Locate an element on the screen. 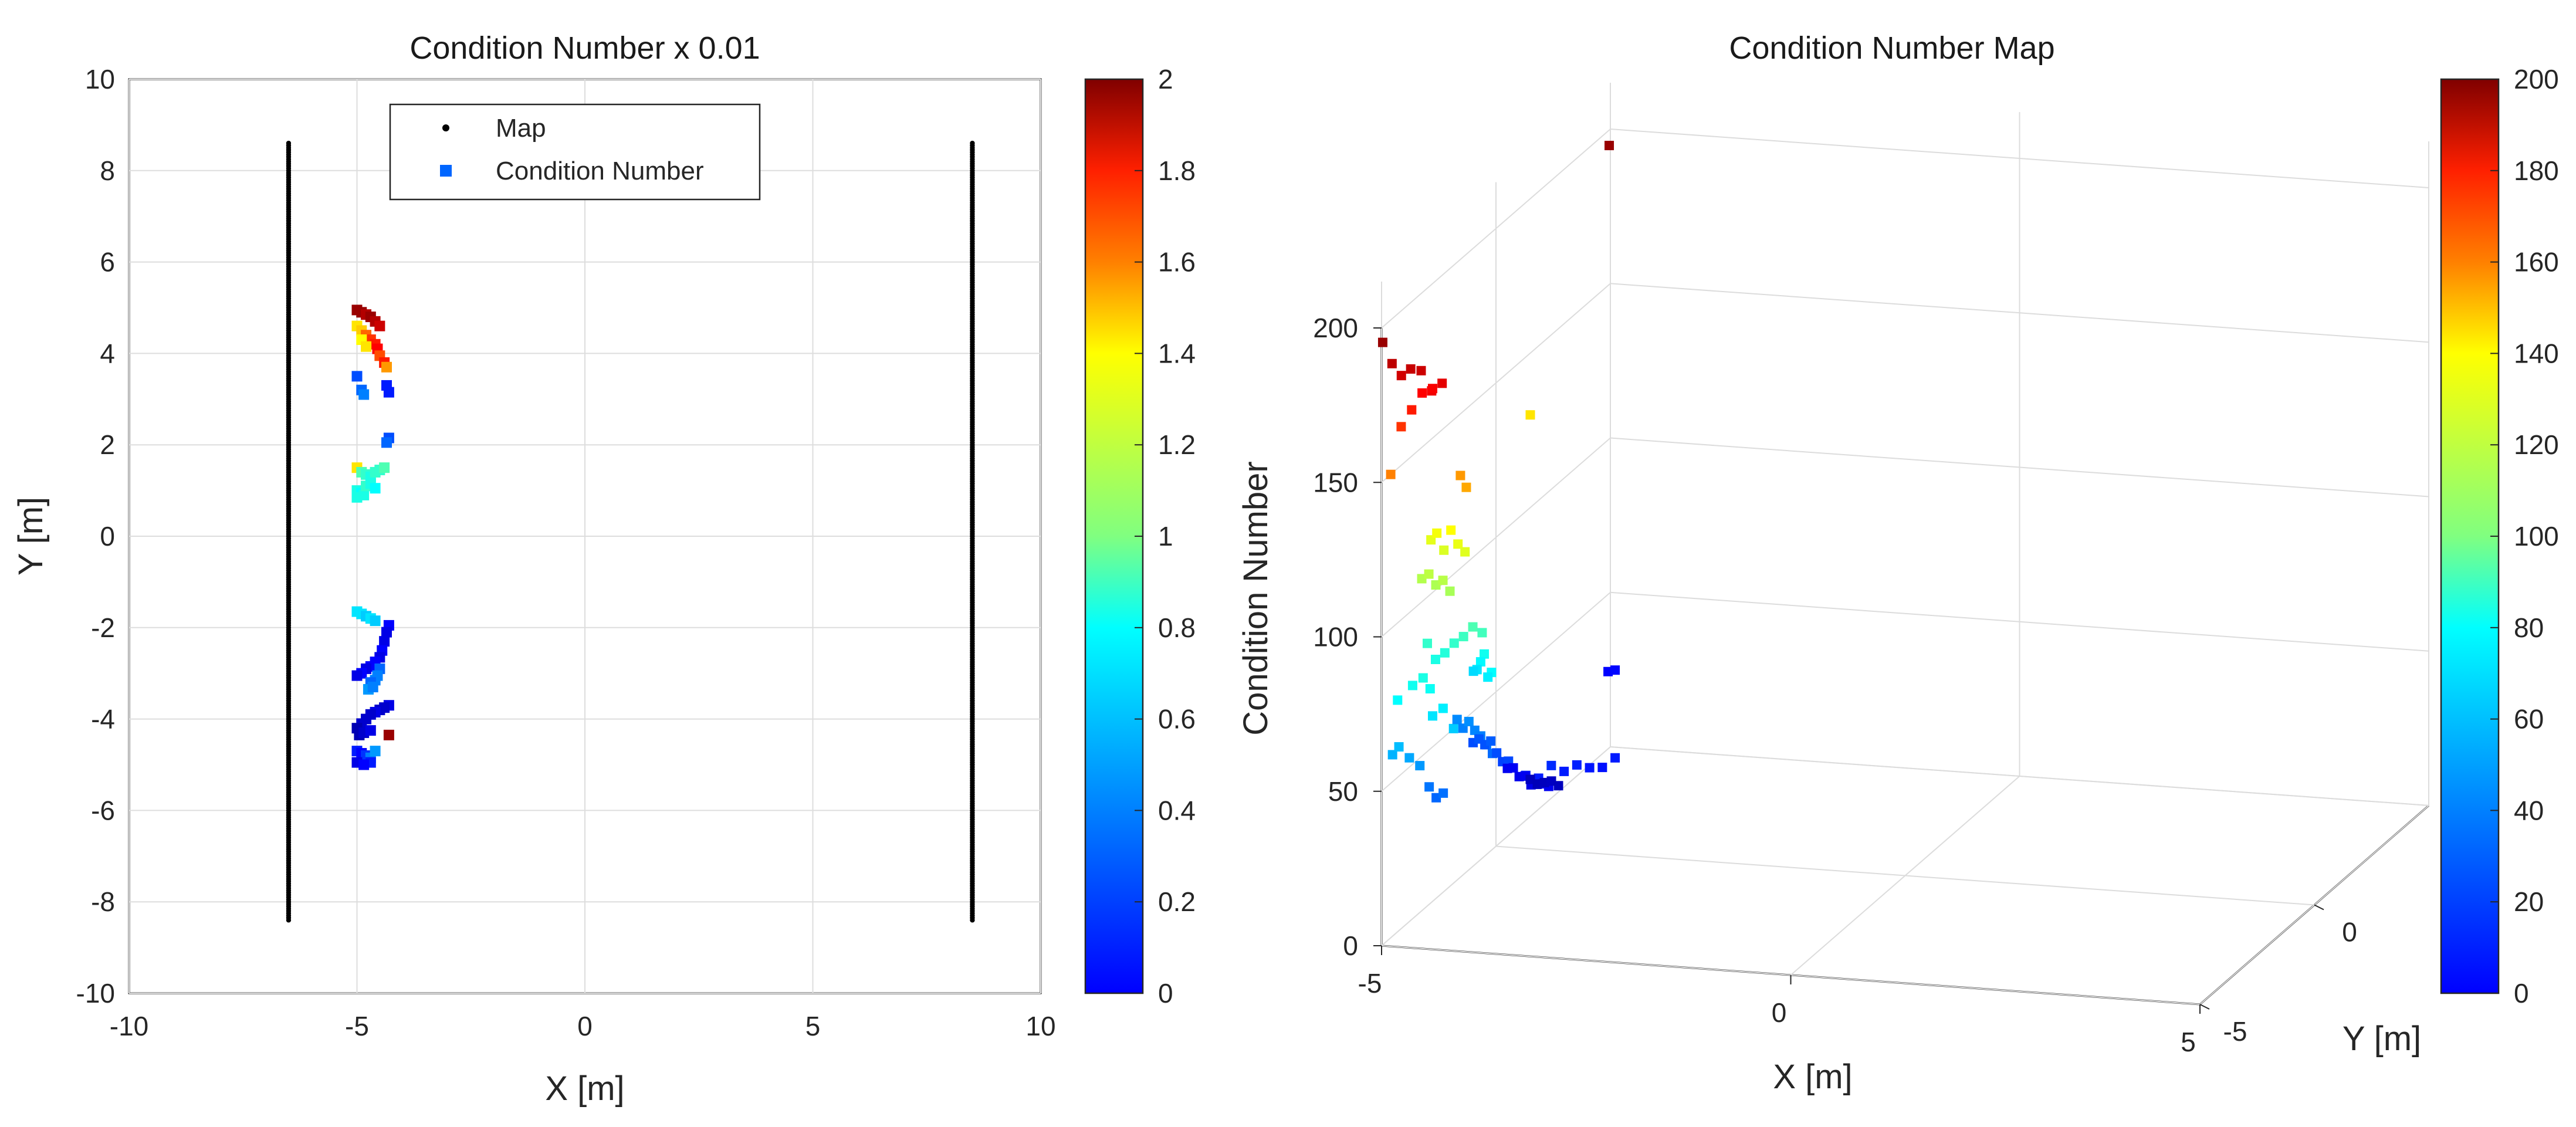 This screenshot has height=1127, width=2576. y-axis-label: Y [m] is located at coordinates (2382, 1039).